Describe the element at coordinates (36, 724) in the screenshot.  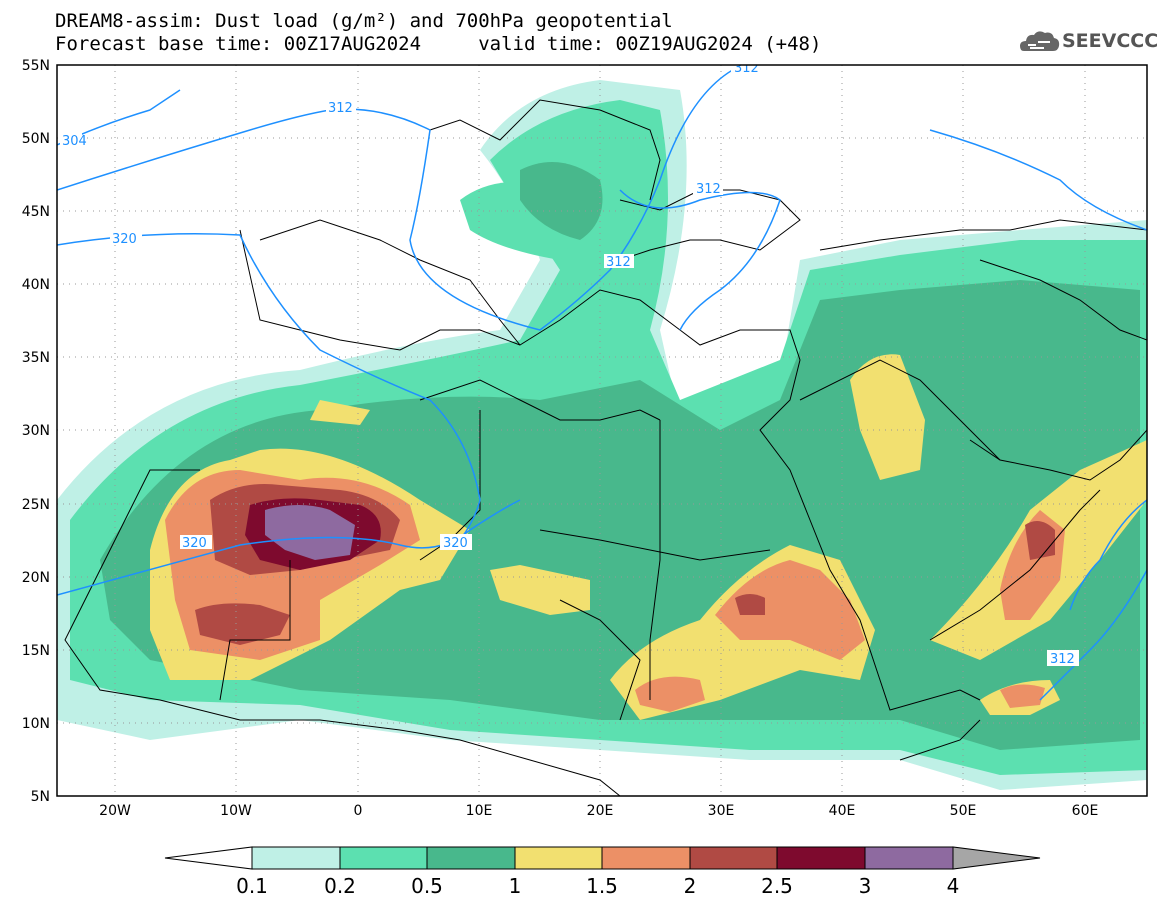
I see `lat-label: 10N` at that location.